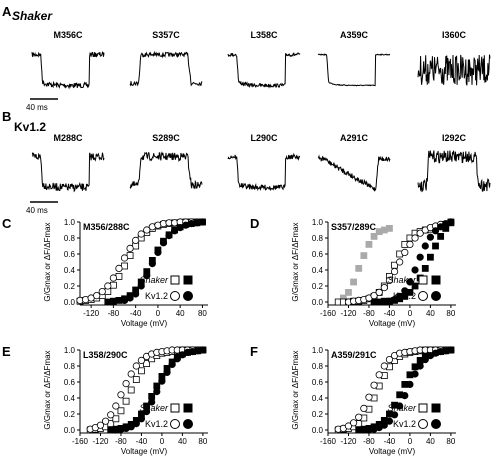 This screenshot has width=500, height=464. Describe the element at coordinates (166, 138) in the screenshot. I see `trace-label-s289c: S289C` at that location.